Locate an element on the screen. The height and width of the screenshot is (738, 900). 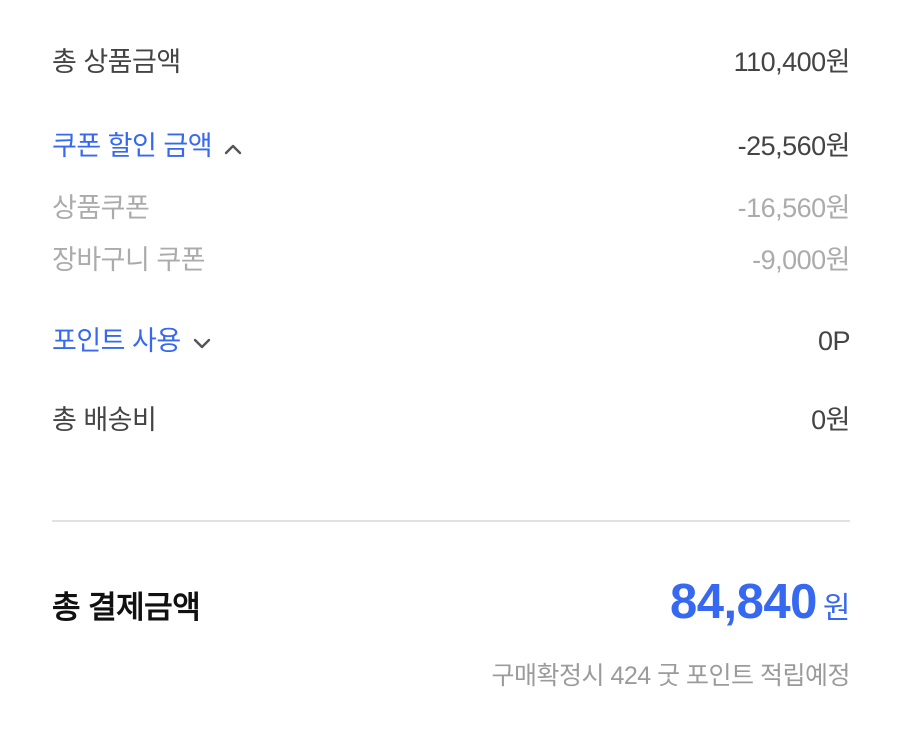
grand-total-currency: 원 is located at coordinates (836, 608).